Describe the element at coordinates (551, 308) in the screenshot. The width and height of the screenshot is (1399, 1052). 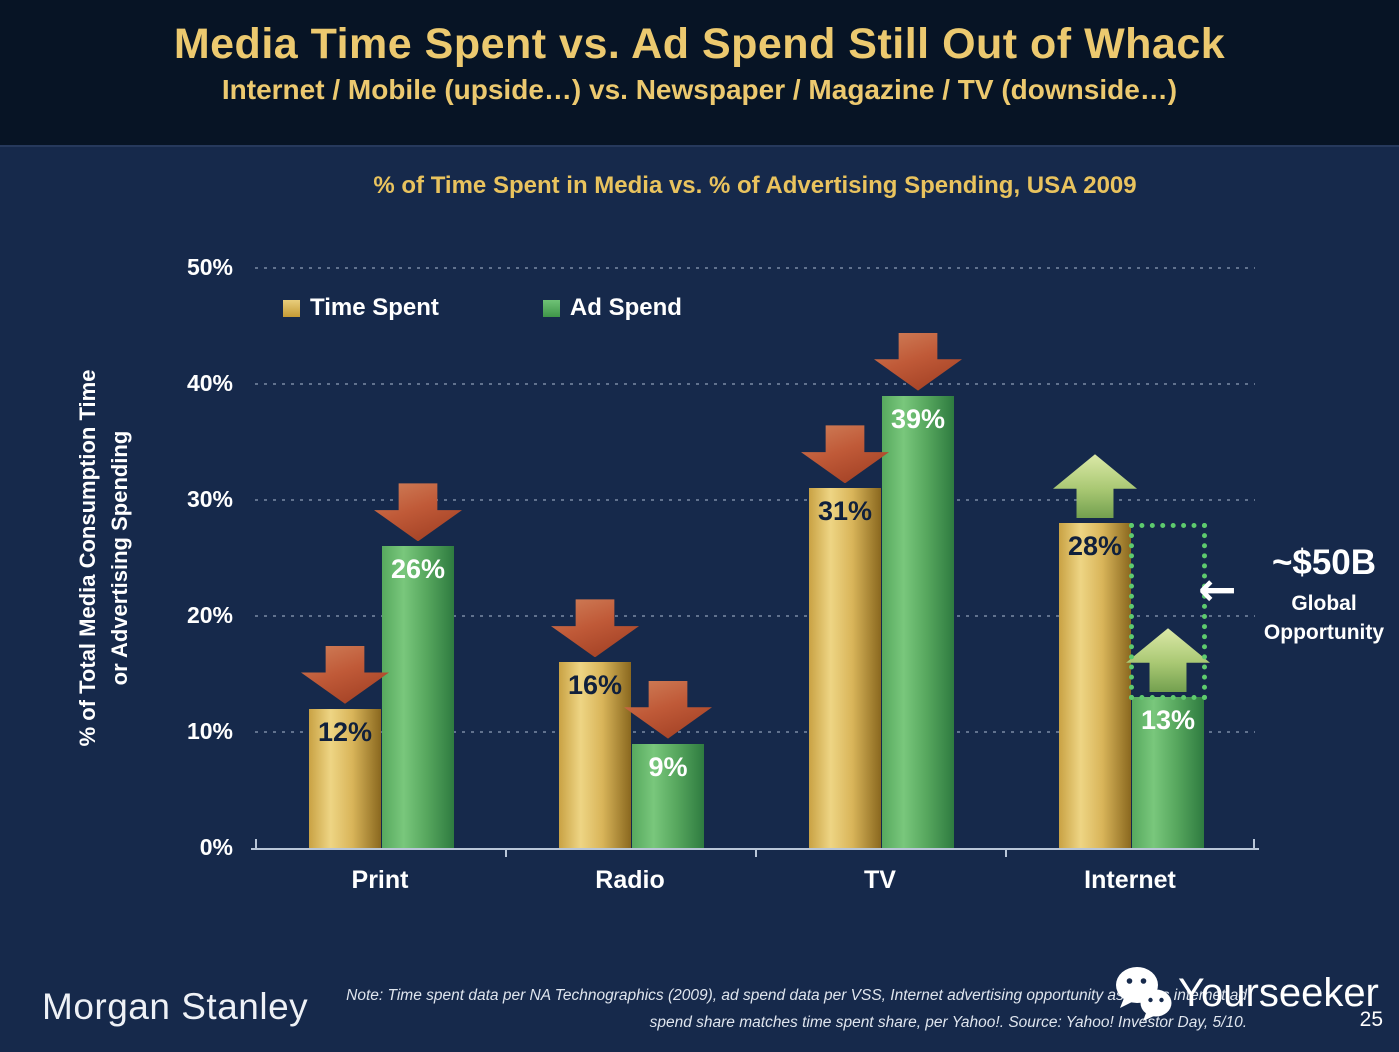
I see `ad-spend-swatch-icon` at that location.